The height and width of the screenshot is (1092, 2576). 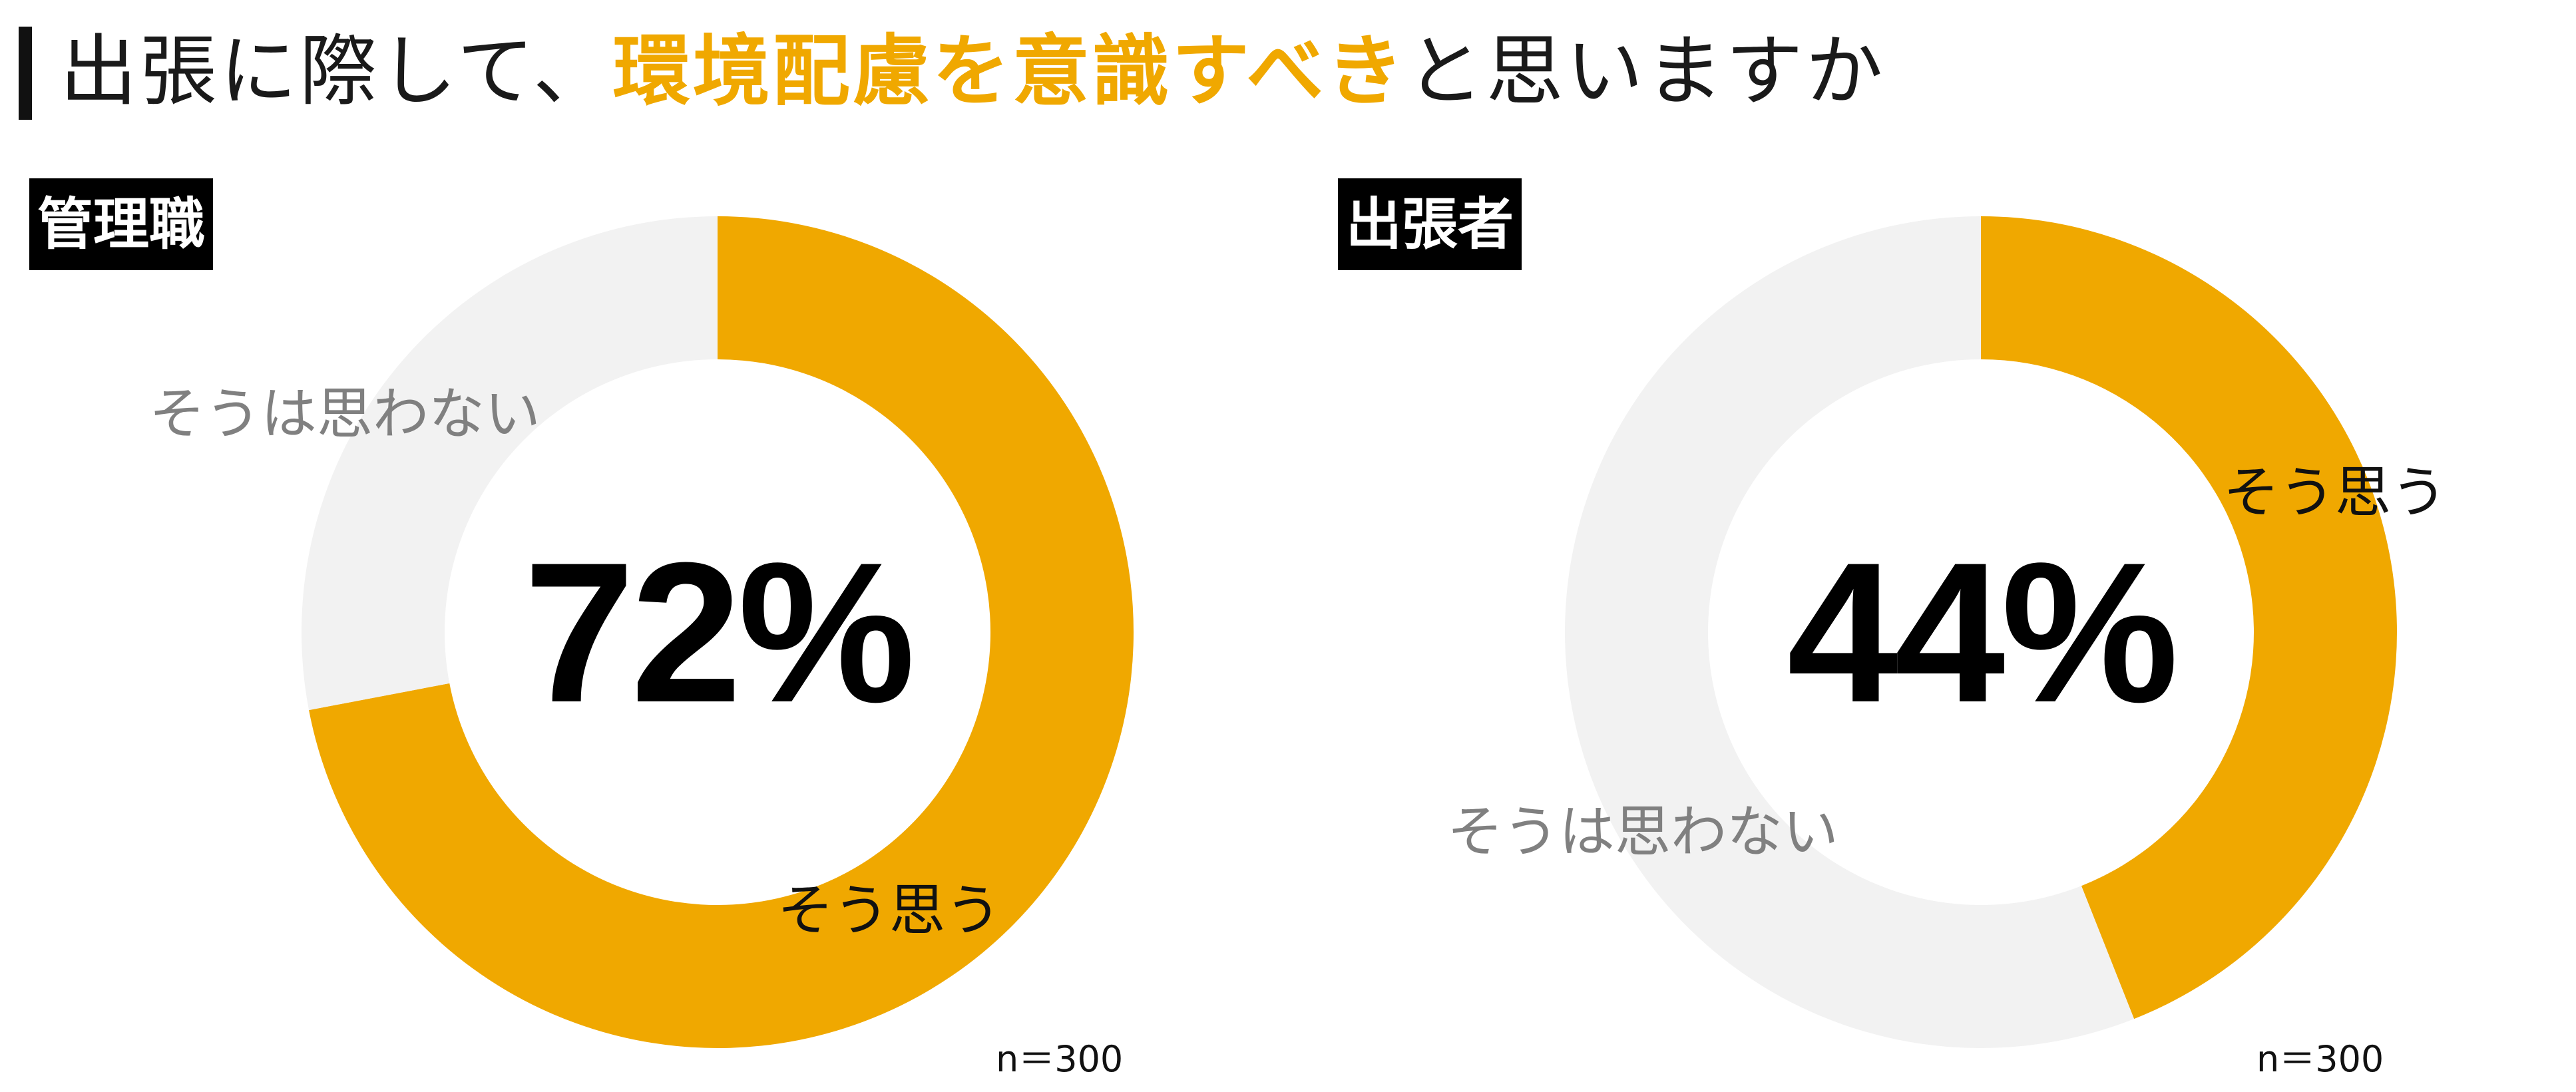 What do you see at coordinates (121, 224) in the screenshot?
I see `group-badge-manager: 管理職` at bounding box center [121, 224].